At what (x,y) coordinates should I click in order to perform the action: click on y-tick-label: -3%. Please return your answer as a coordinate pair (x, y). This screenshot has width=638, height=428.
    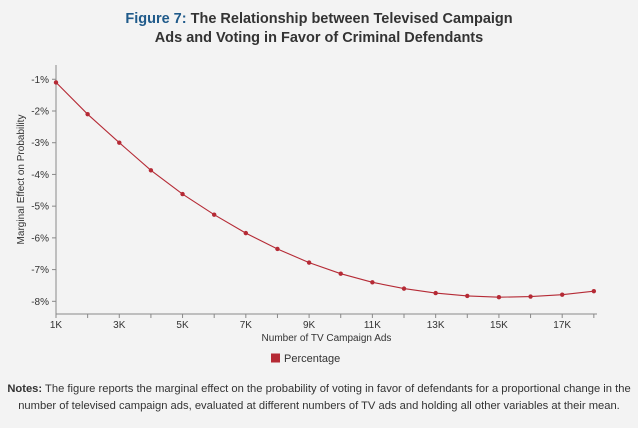
    Looking at the image, I should click on (40, 143).